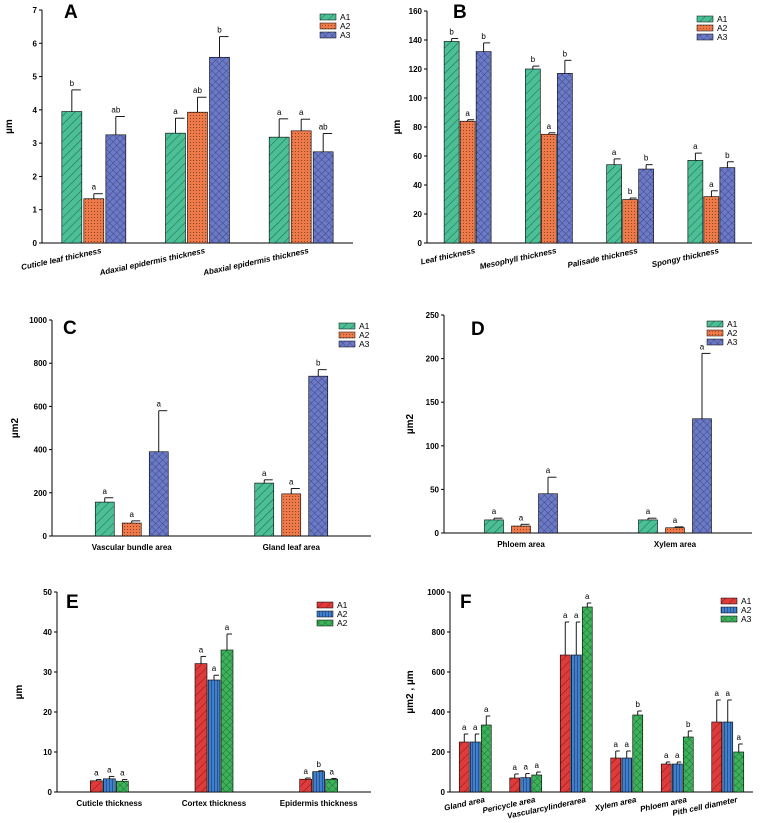  I want to click on y-tick-label: 250, so click(433, 315).